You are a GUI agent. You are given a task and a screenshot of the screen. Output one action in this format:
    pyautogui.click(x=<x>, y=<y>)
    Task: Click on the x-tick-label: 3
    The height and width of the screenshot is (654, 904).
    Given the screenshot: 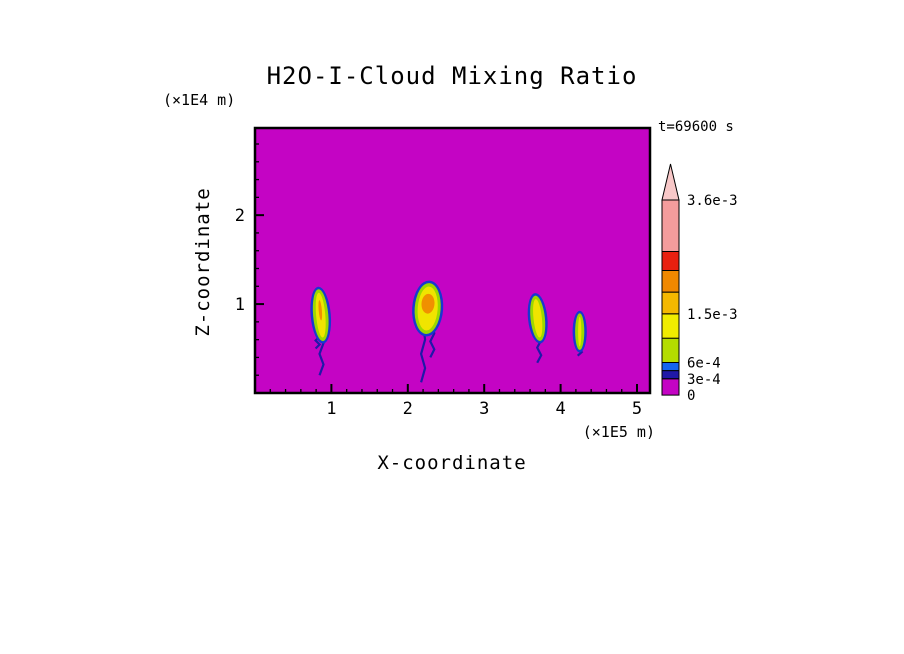 What is the action you would take?
    pyautogui.click(x=484, y=409)
    